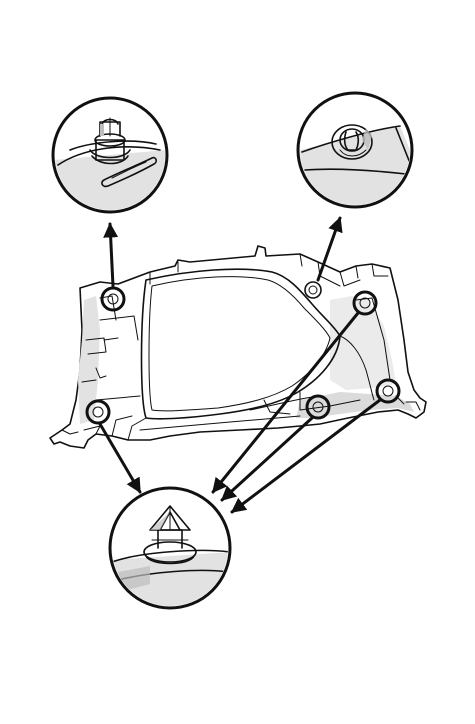  I want to click on detail-view-c, so click(170, 548).